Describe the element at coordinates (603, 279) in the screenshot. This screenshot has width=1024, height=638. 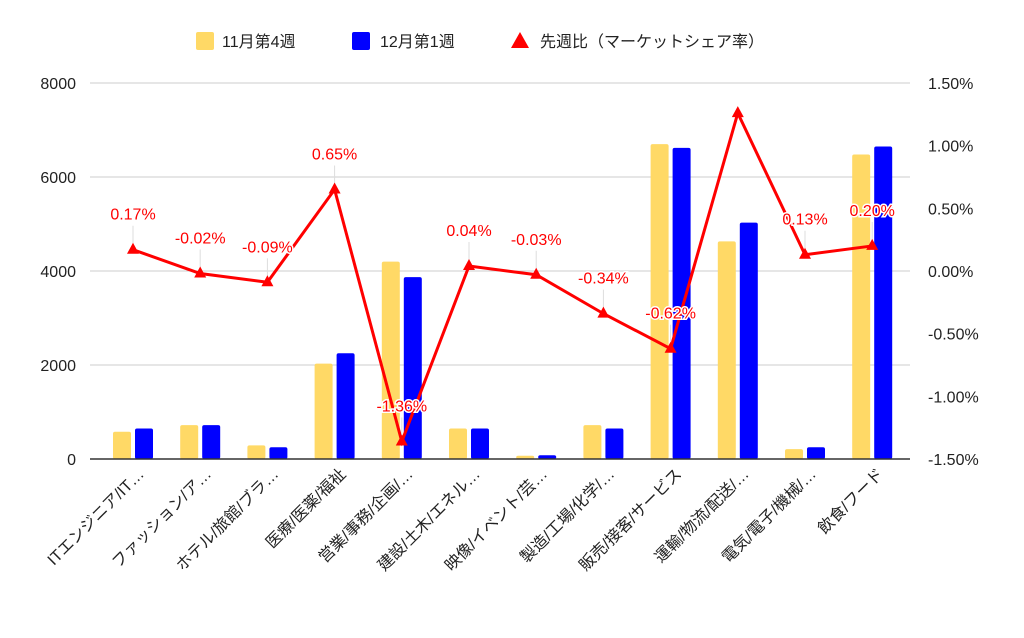
I see `data-label: -0.34%` at that location.